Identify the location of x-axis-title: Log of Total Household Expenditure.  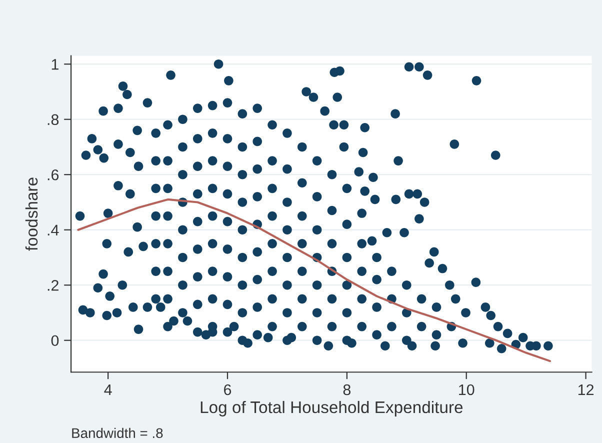
(331, 408).